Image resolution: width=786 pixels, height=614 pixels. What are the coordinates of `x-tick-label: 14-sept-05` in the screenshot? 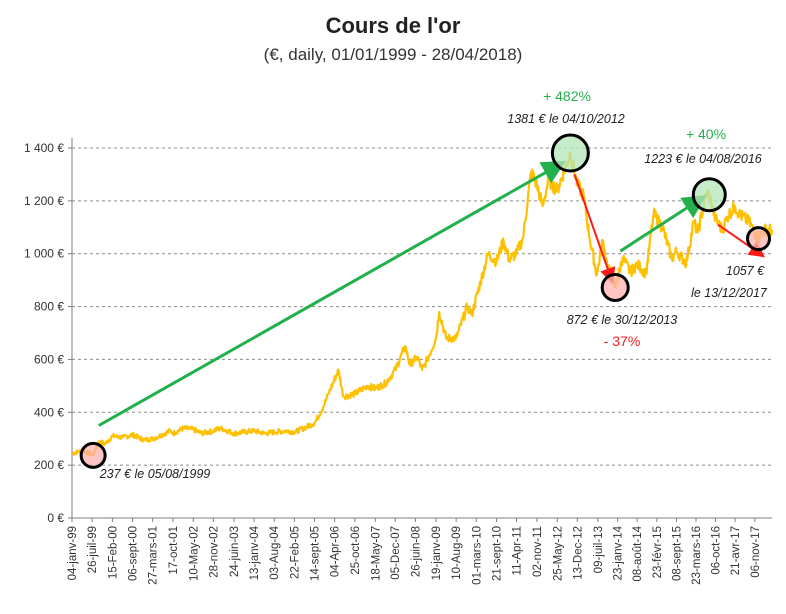 It's located at (316, 553).